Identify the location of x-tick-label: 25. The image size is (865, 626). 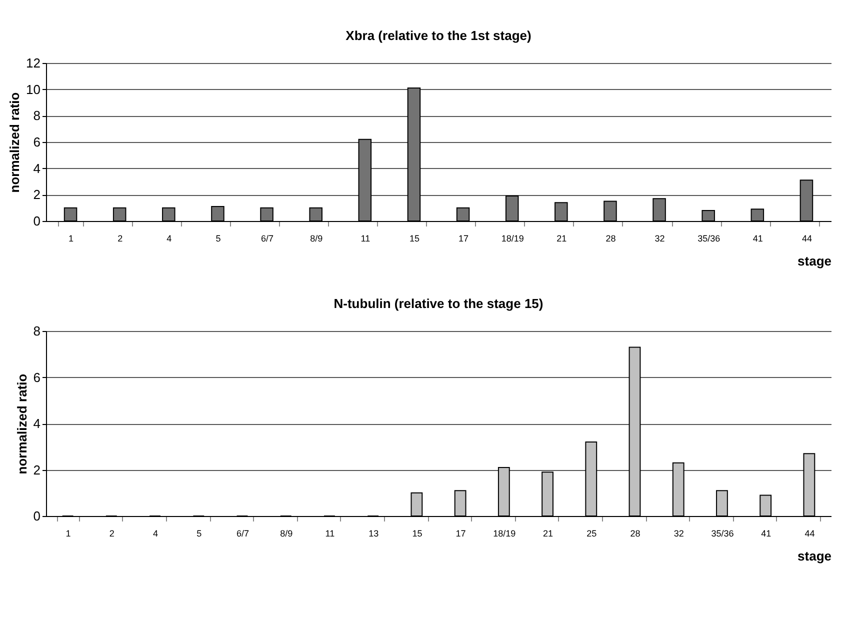
(591, 533).